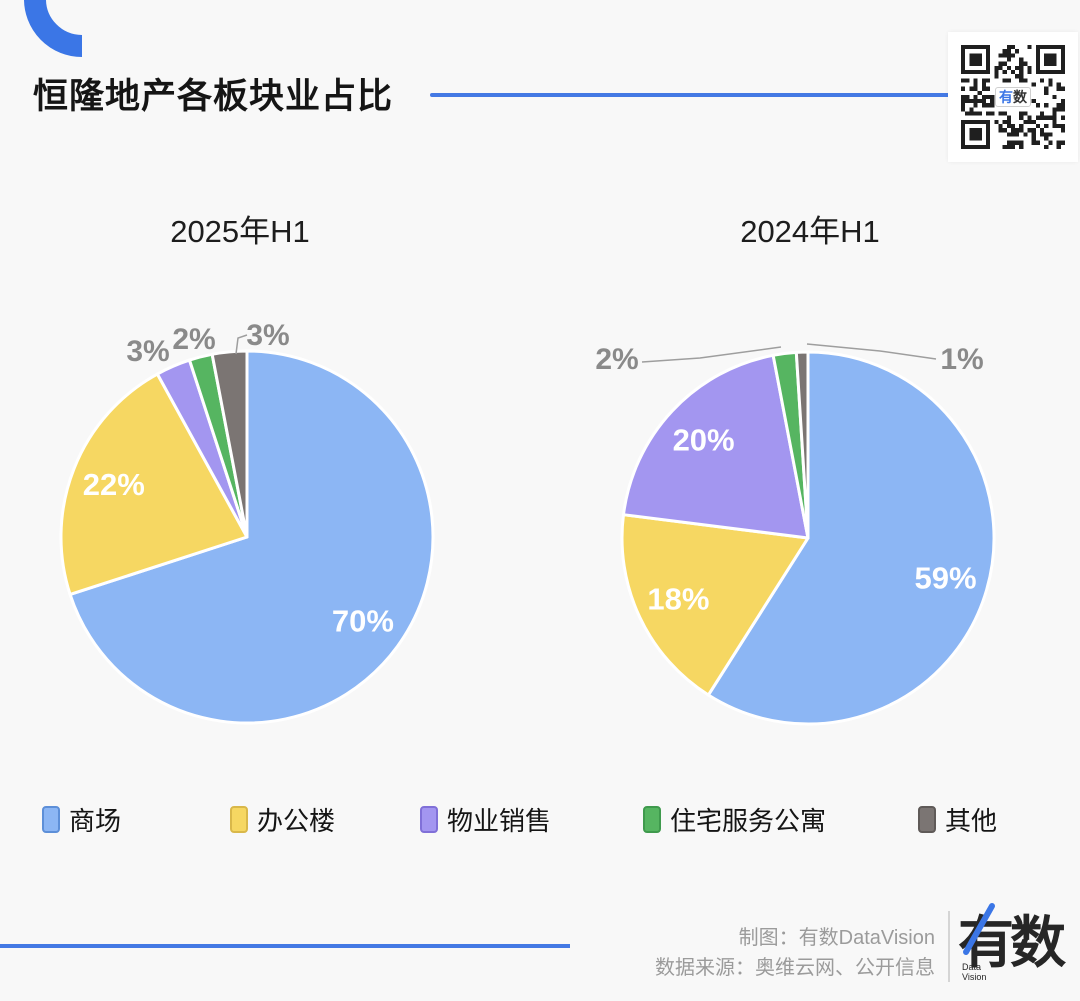  I want to click on pie-inside-label-0: 70%, so click(363, 621).